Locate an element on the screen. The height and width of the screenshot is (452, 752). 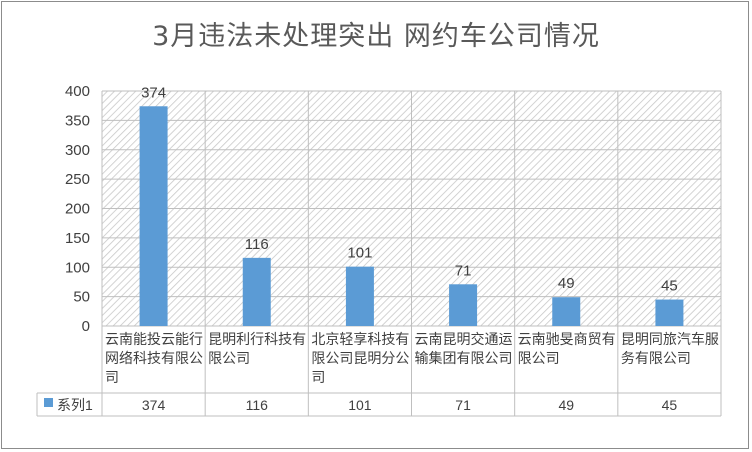
y-tick-label: 400 is located at coordinates (77, 91).